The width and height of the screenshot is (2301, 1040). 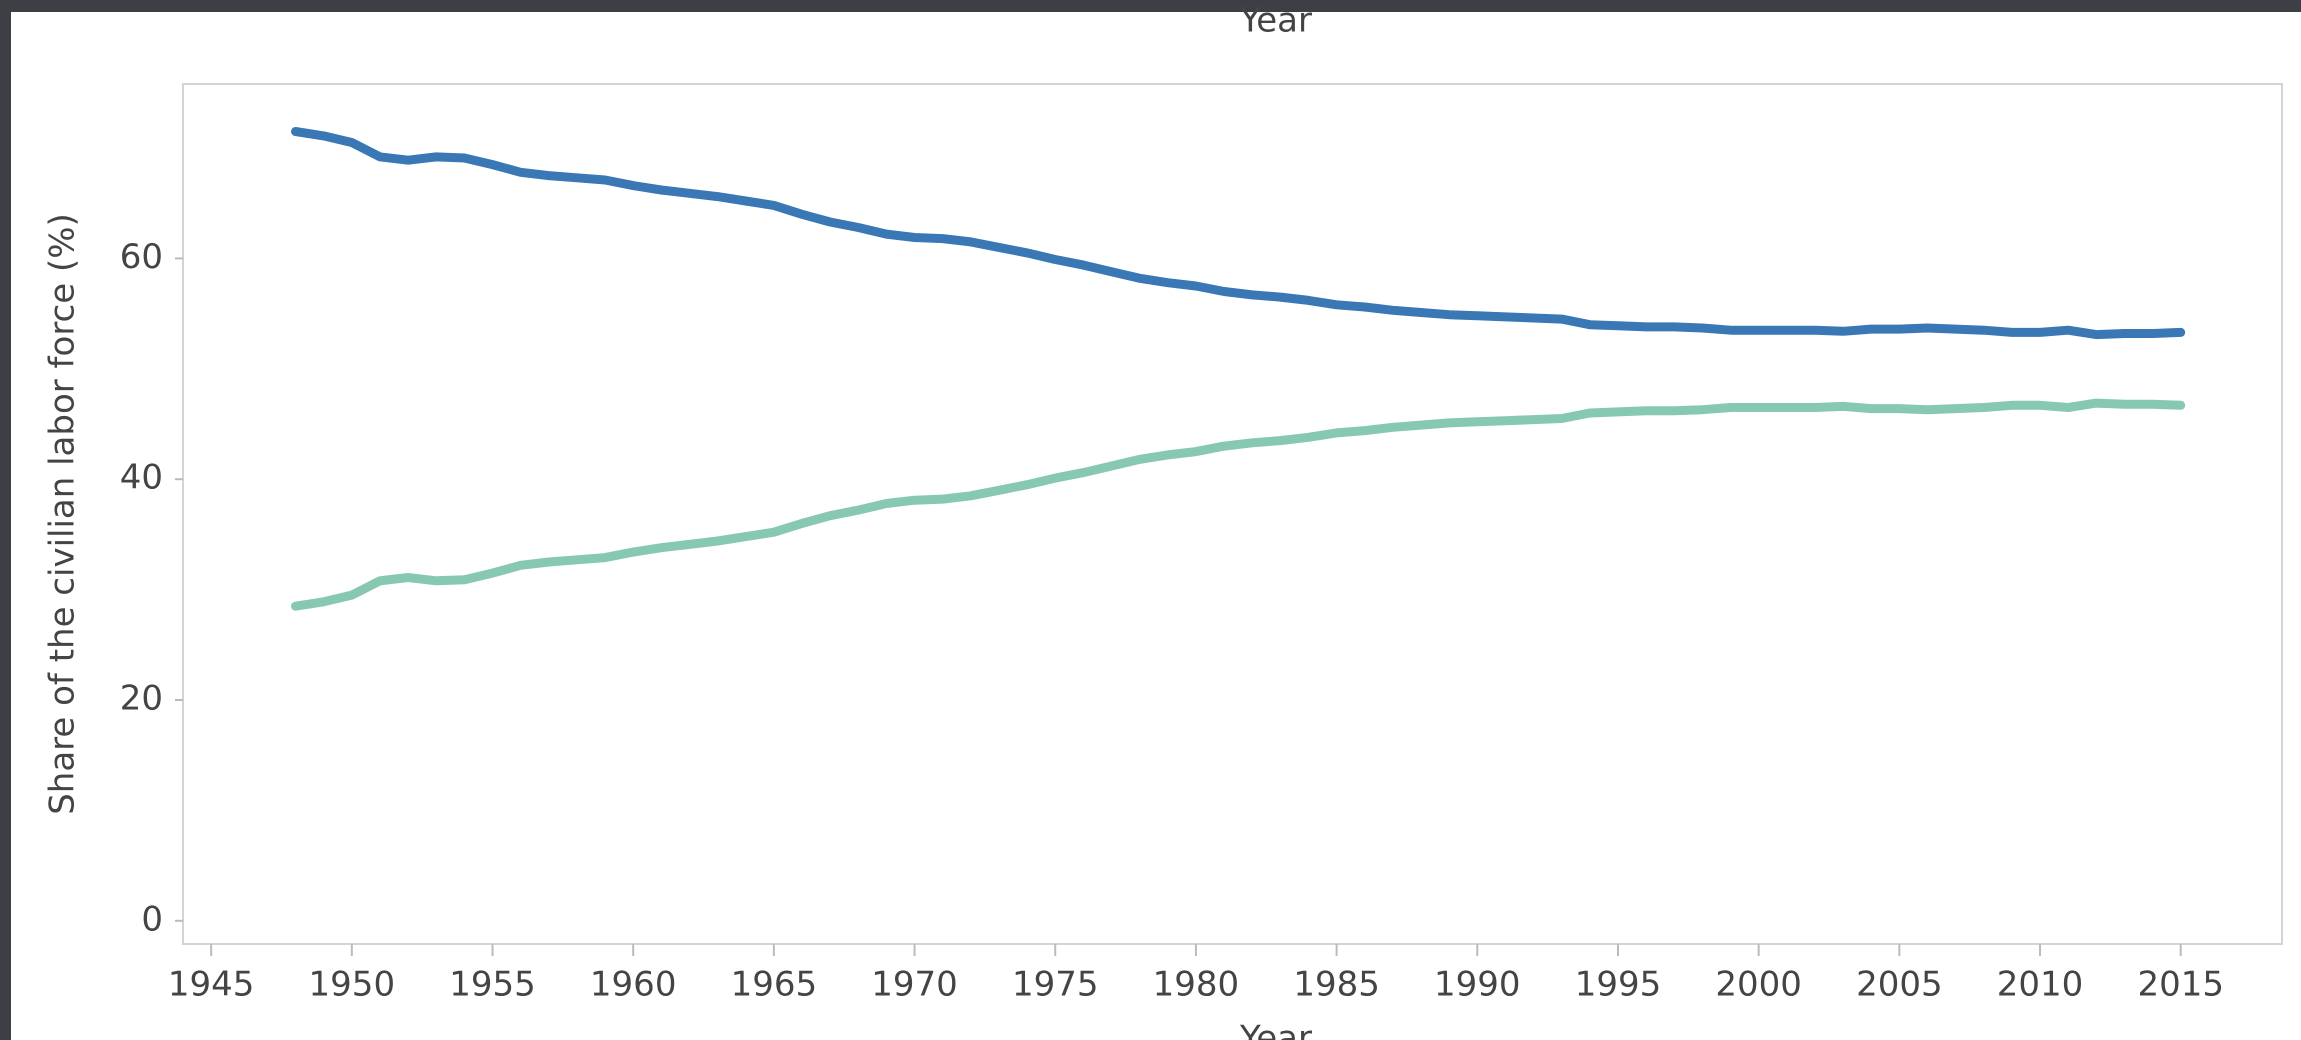 I want to click on x-tick-label: 1945, so click(x=211, y=985).